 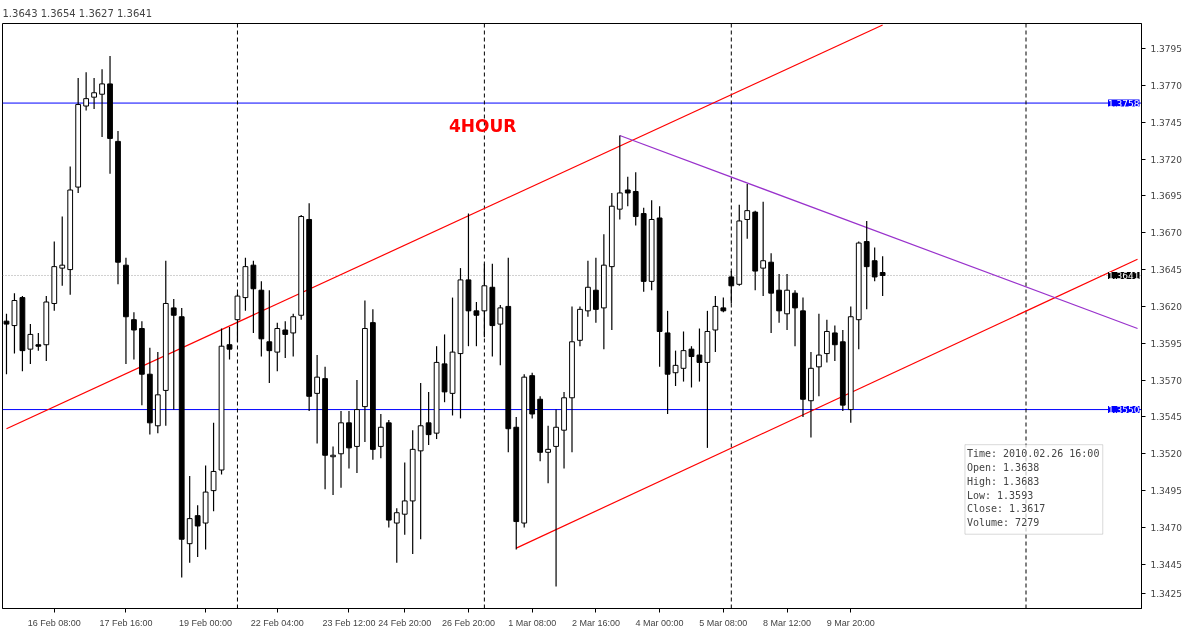 What do you see at coordinates (850, 622) in the screenshot?
I see `x-tick-label: 9 Mar 20:00` at bounding box center [850, 622].